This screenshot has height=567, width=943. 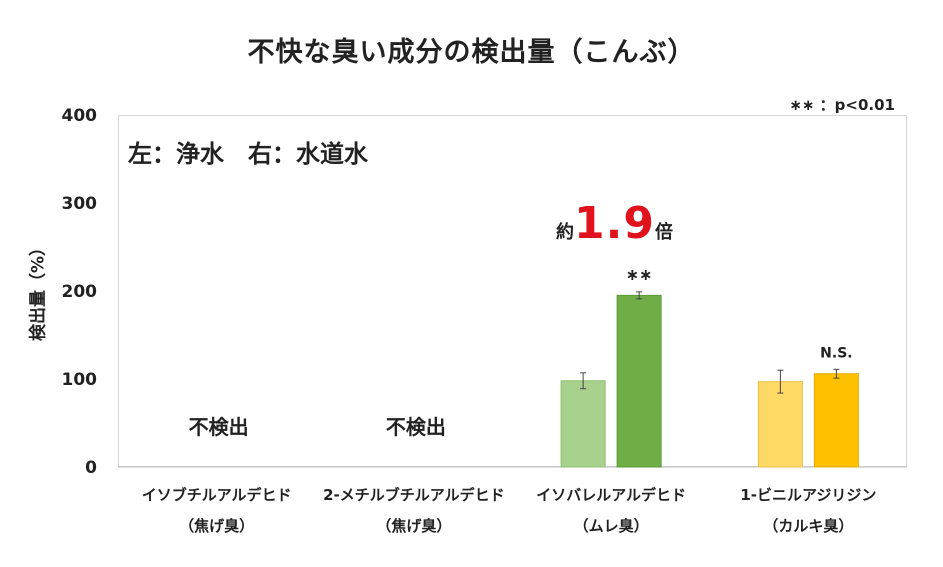 I want to click on category-label: イソブチルアルデヒド, so click(x=217, y=495).